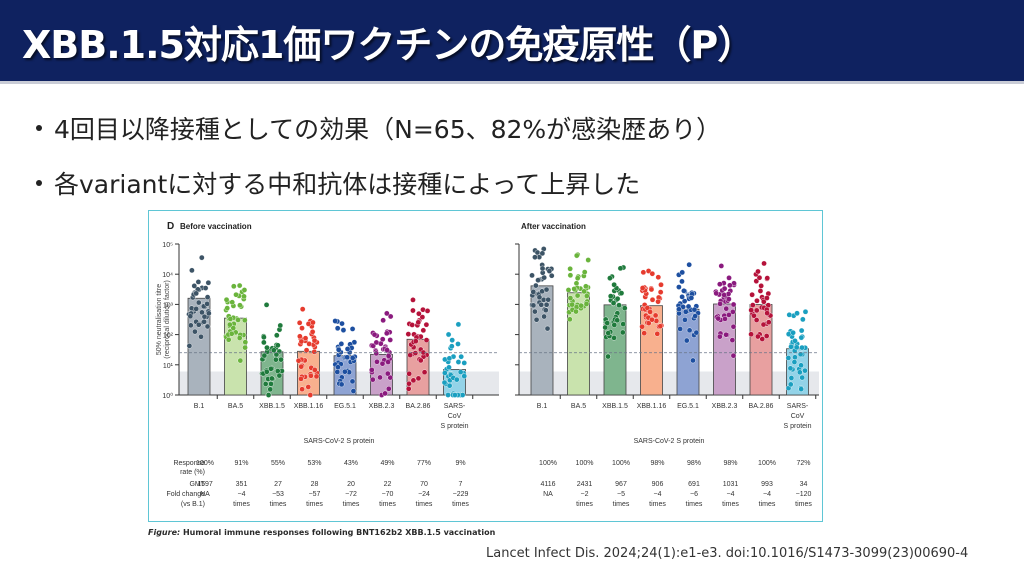  What do you see at coordinates (168, 336) in the screenshot?
I see `y-tick-label: 10²` at bounding box center [168, 336].